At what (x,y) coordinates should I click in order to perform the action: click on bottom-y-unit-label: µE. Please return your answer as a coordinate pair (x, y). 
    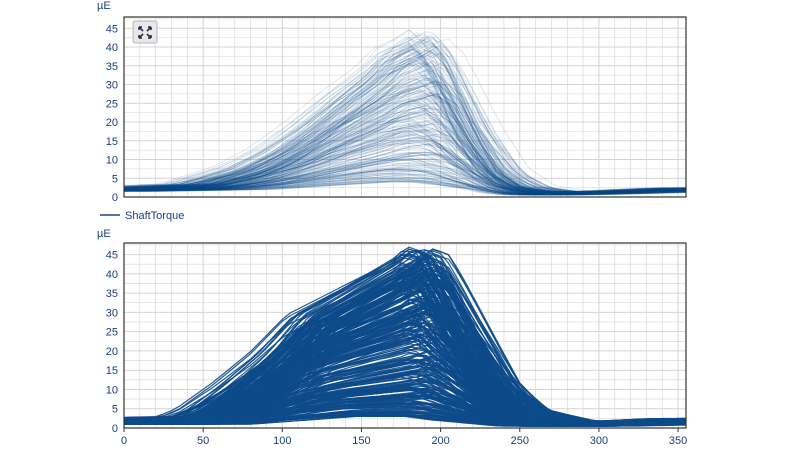
    Looking at the image, I should click on (104, 234).